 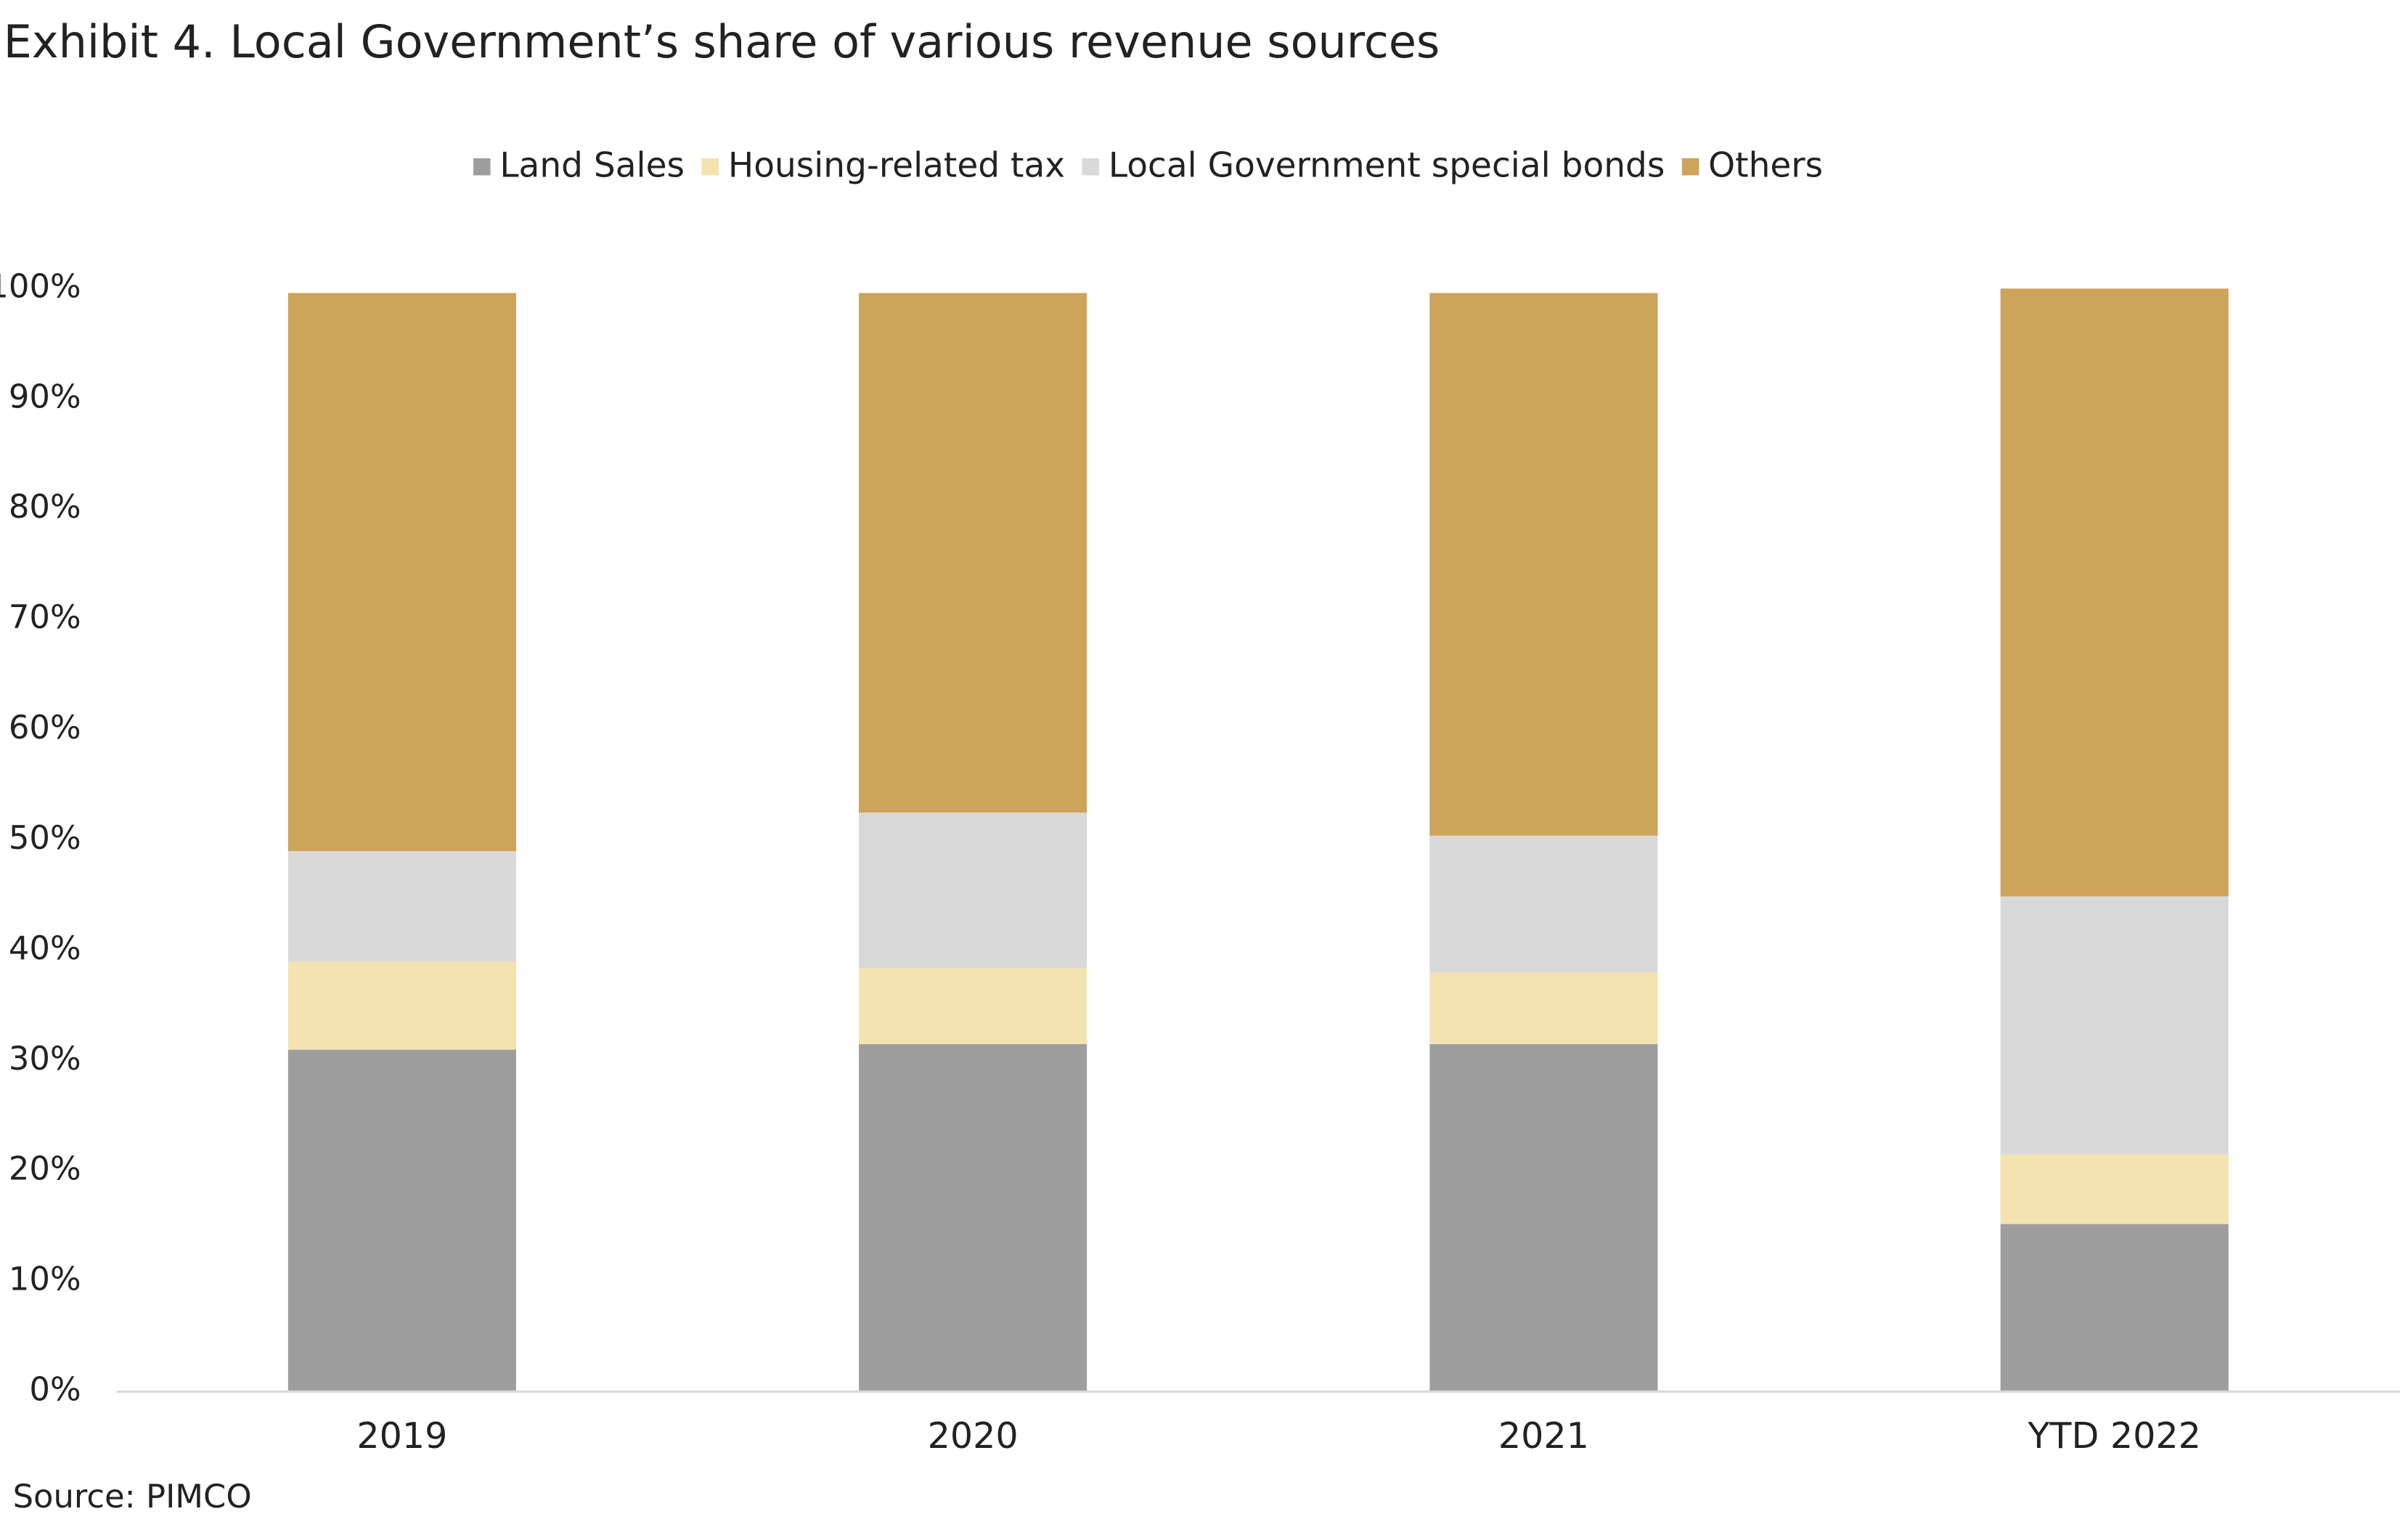 What do you see at coordinates (45, 1058) in the screenshot?
I see `y-tick-label: 30%` at bounding box center [45, 1058].